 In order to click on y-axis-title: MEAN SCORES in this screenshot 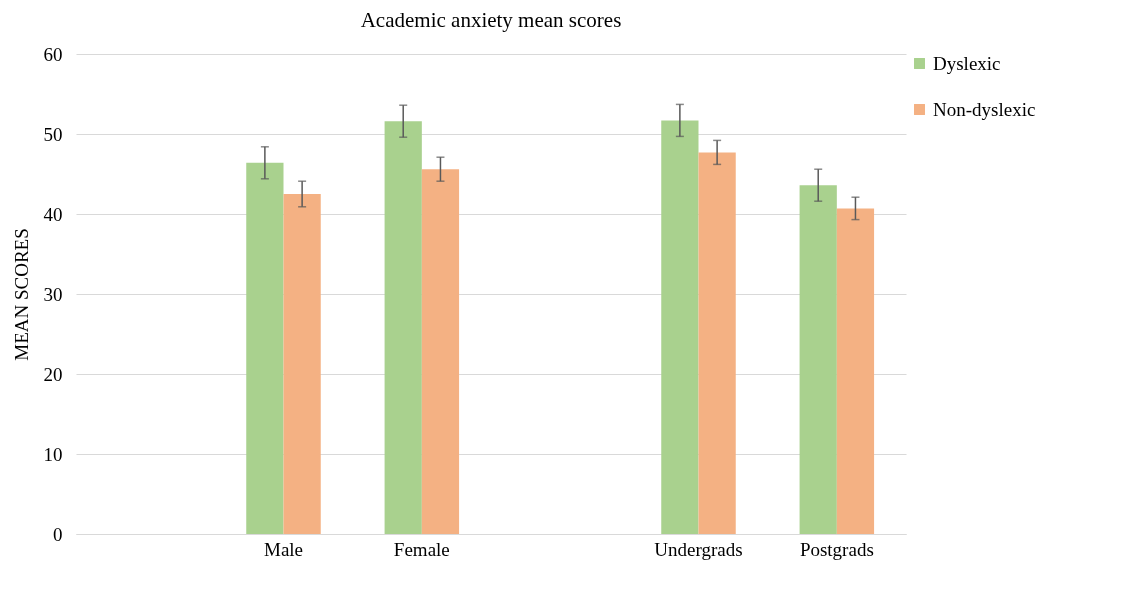, I will do `click(21, 294)`.